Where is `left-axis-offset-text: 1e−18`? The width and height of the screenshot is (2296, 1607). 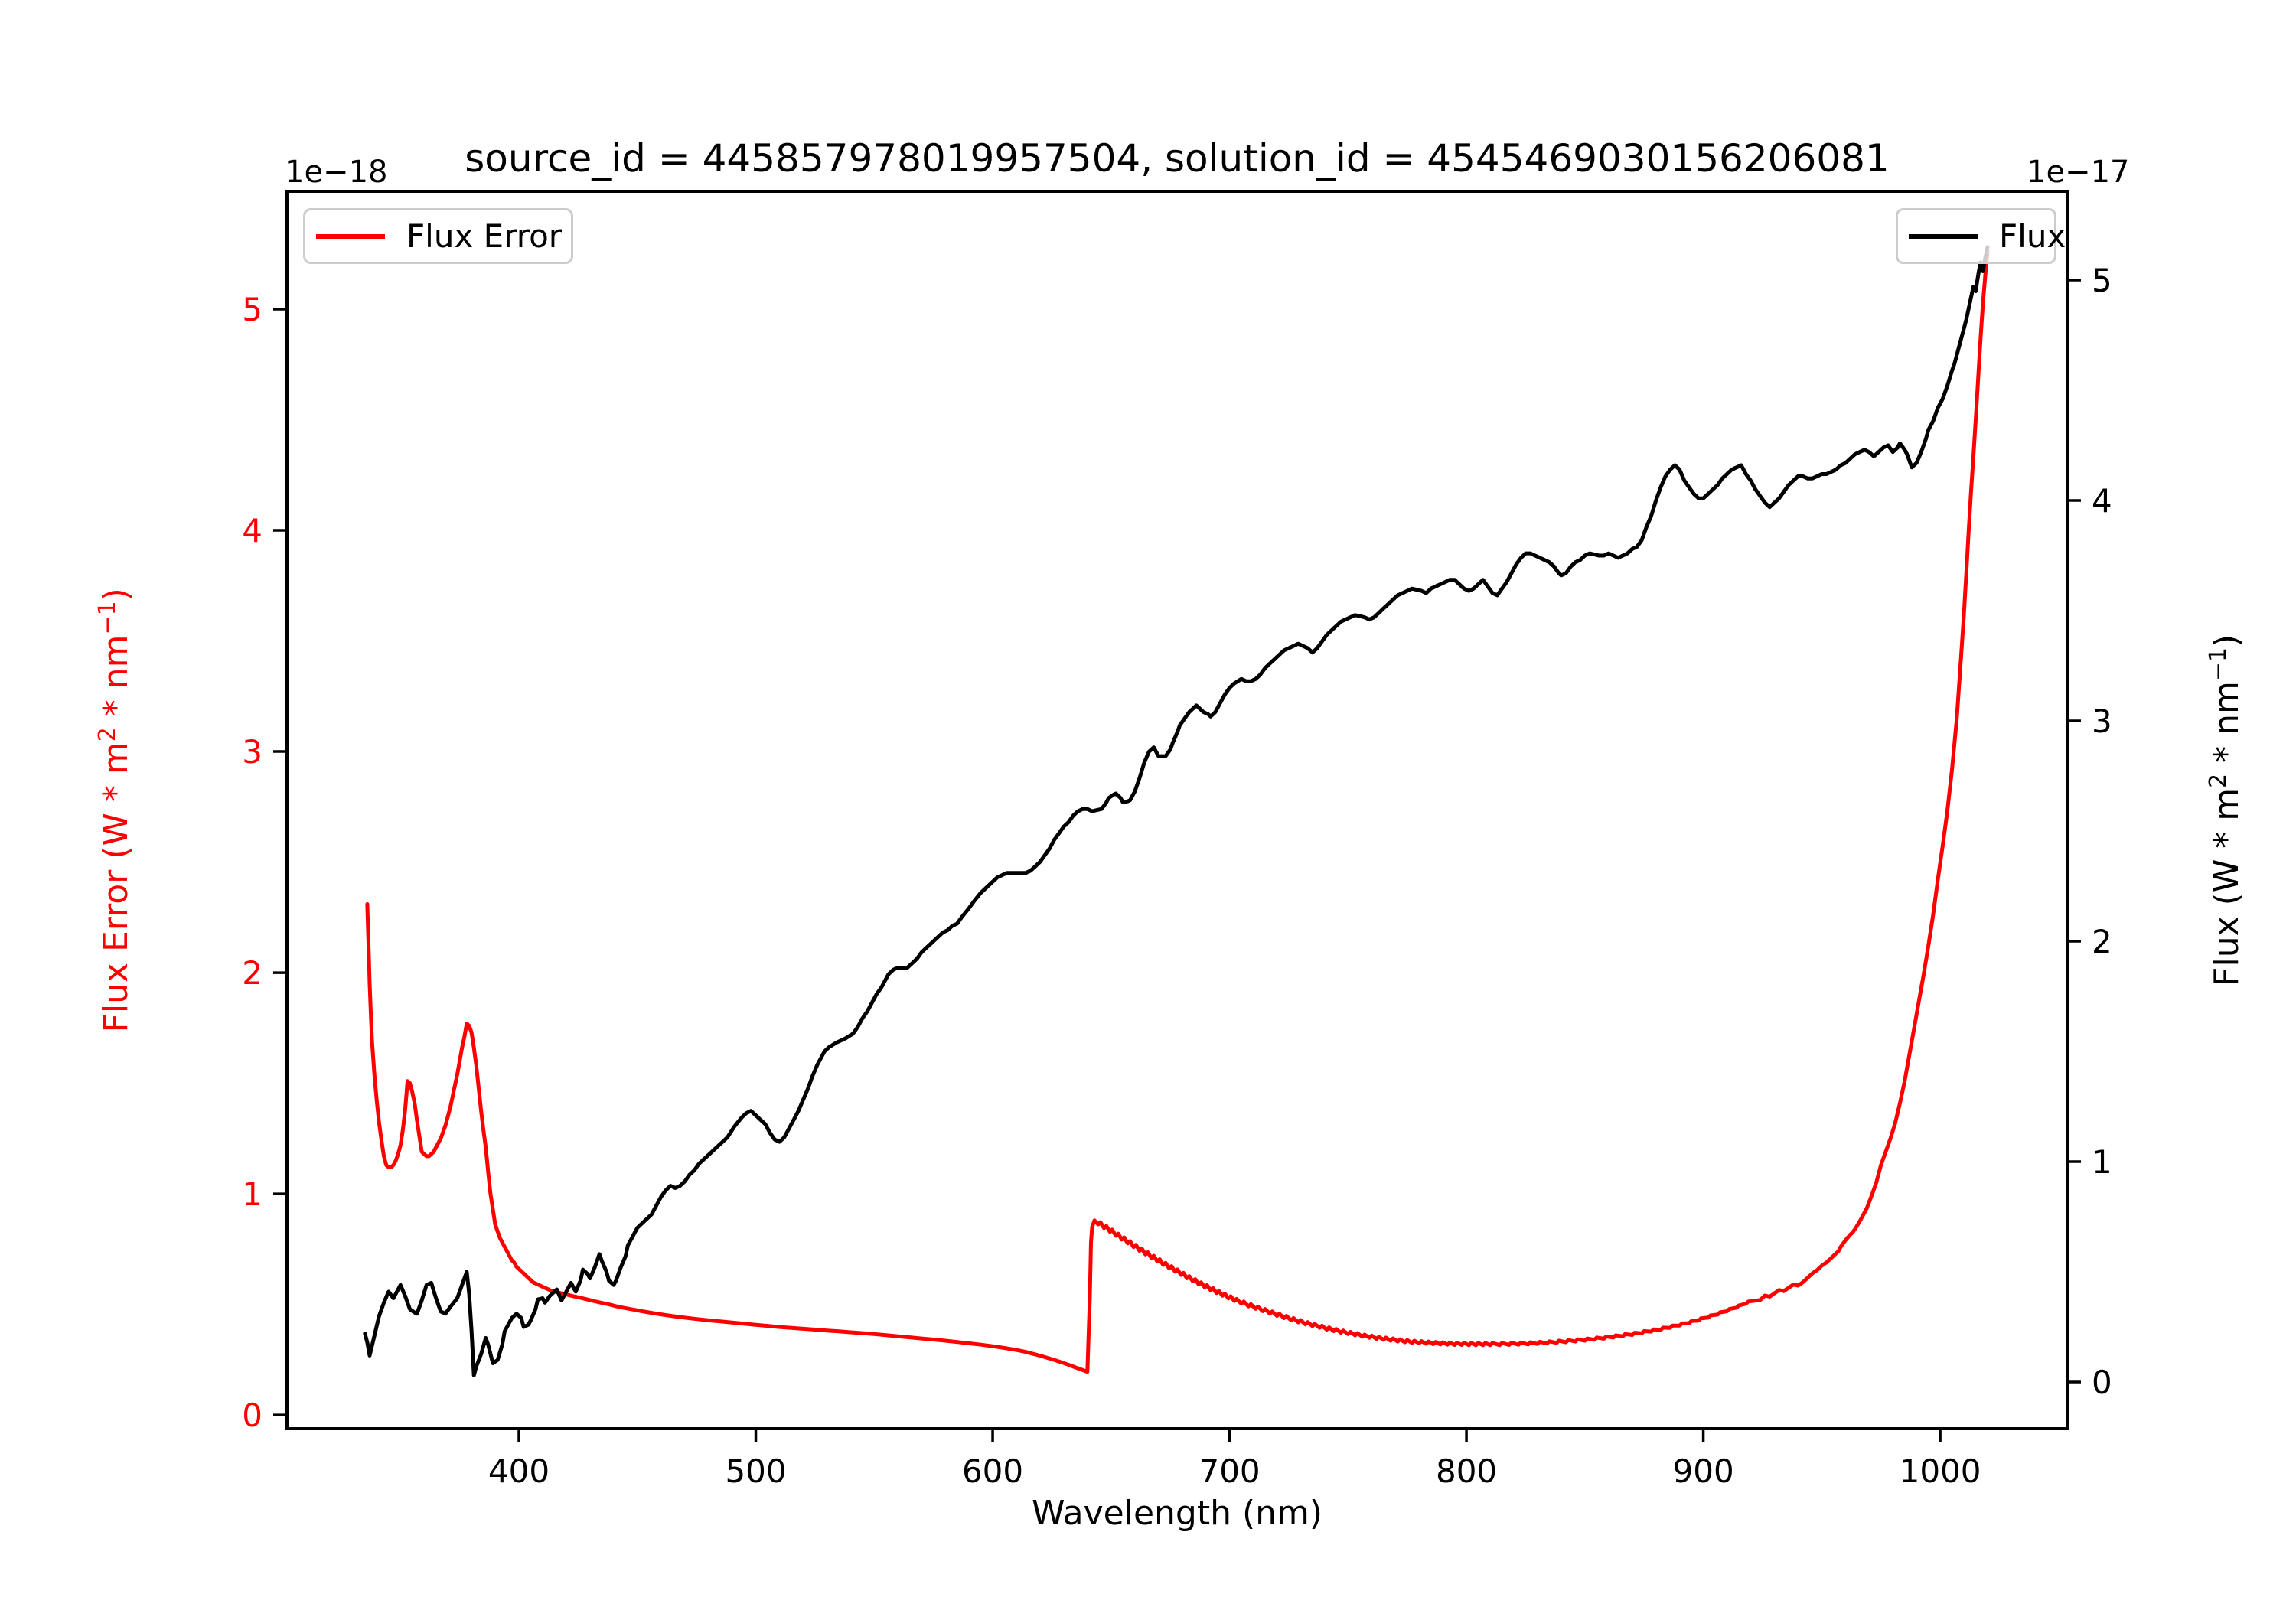
left-axis-offset-text: 1e−18 is located at coordinates (336, 172).